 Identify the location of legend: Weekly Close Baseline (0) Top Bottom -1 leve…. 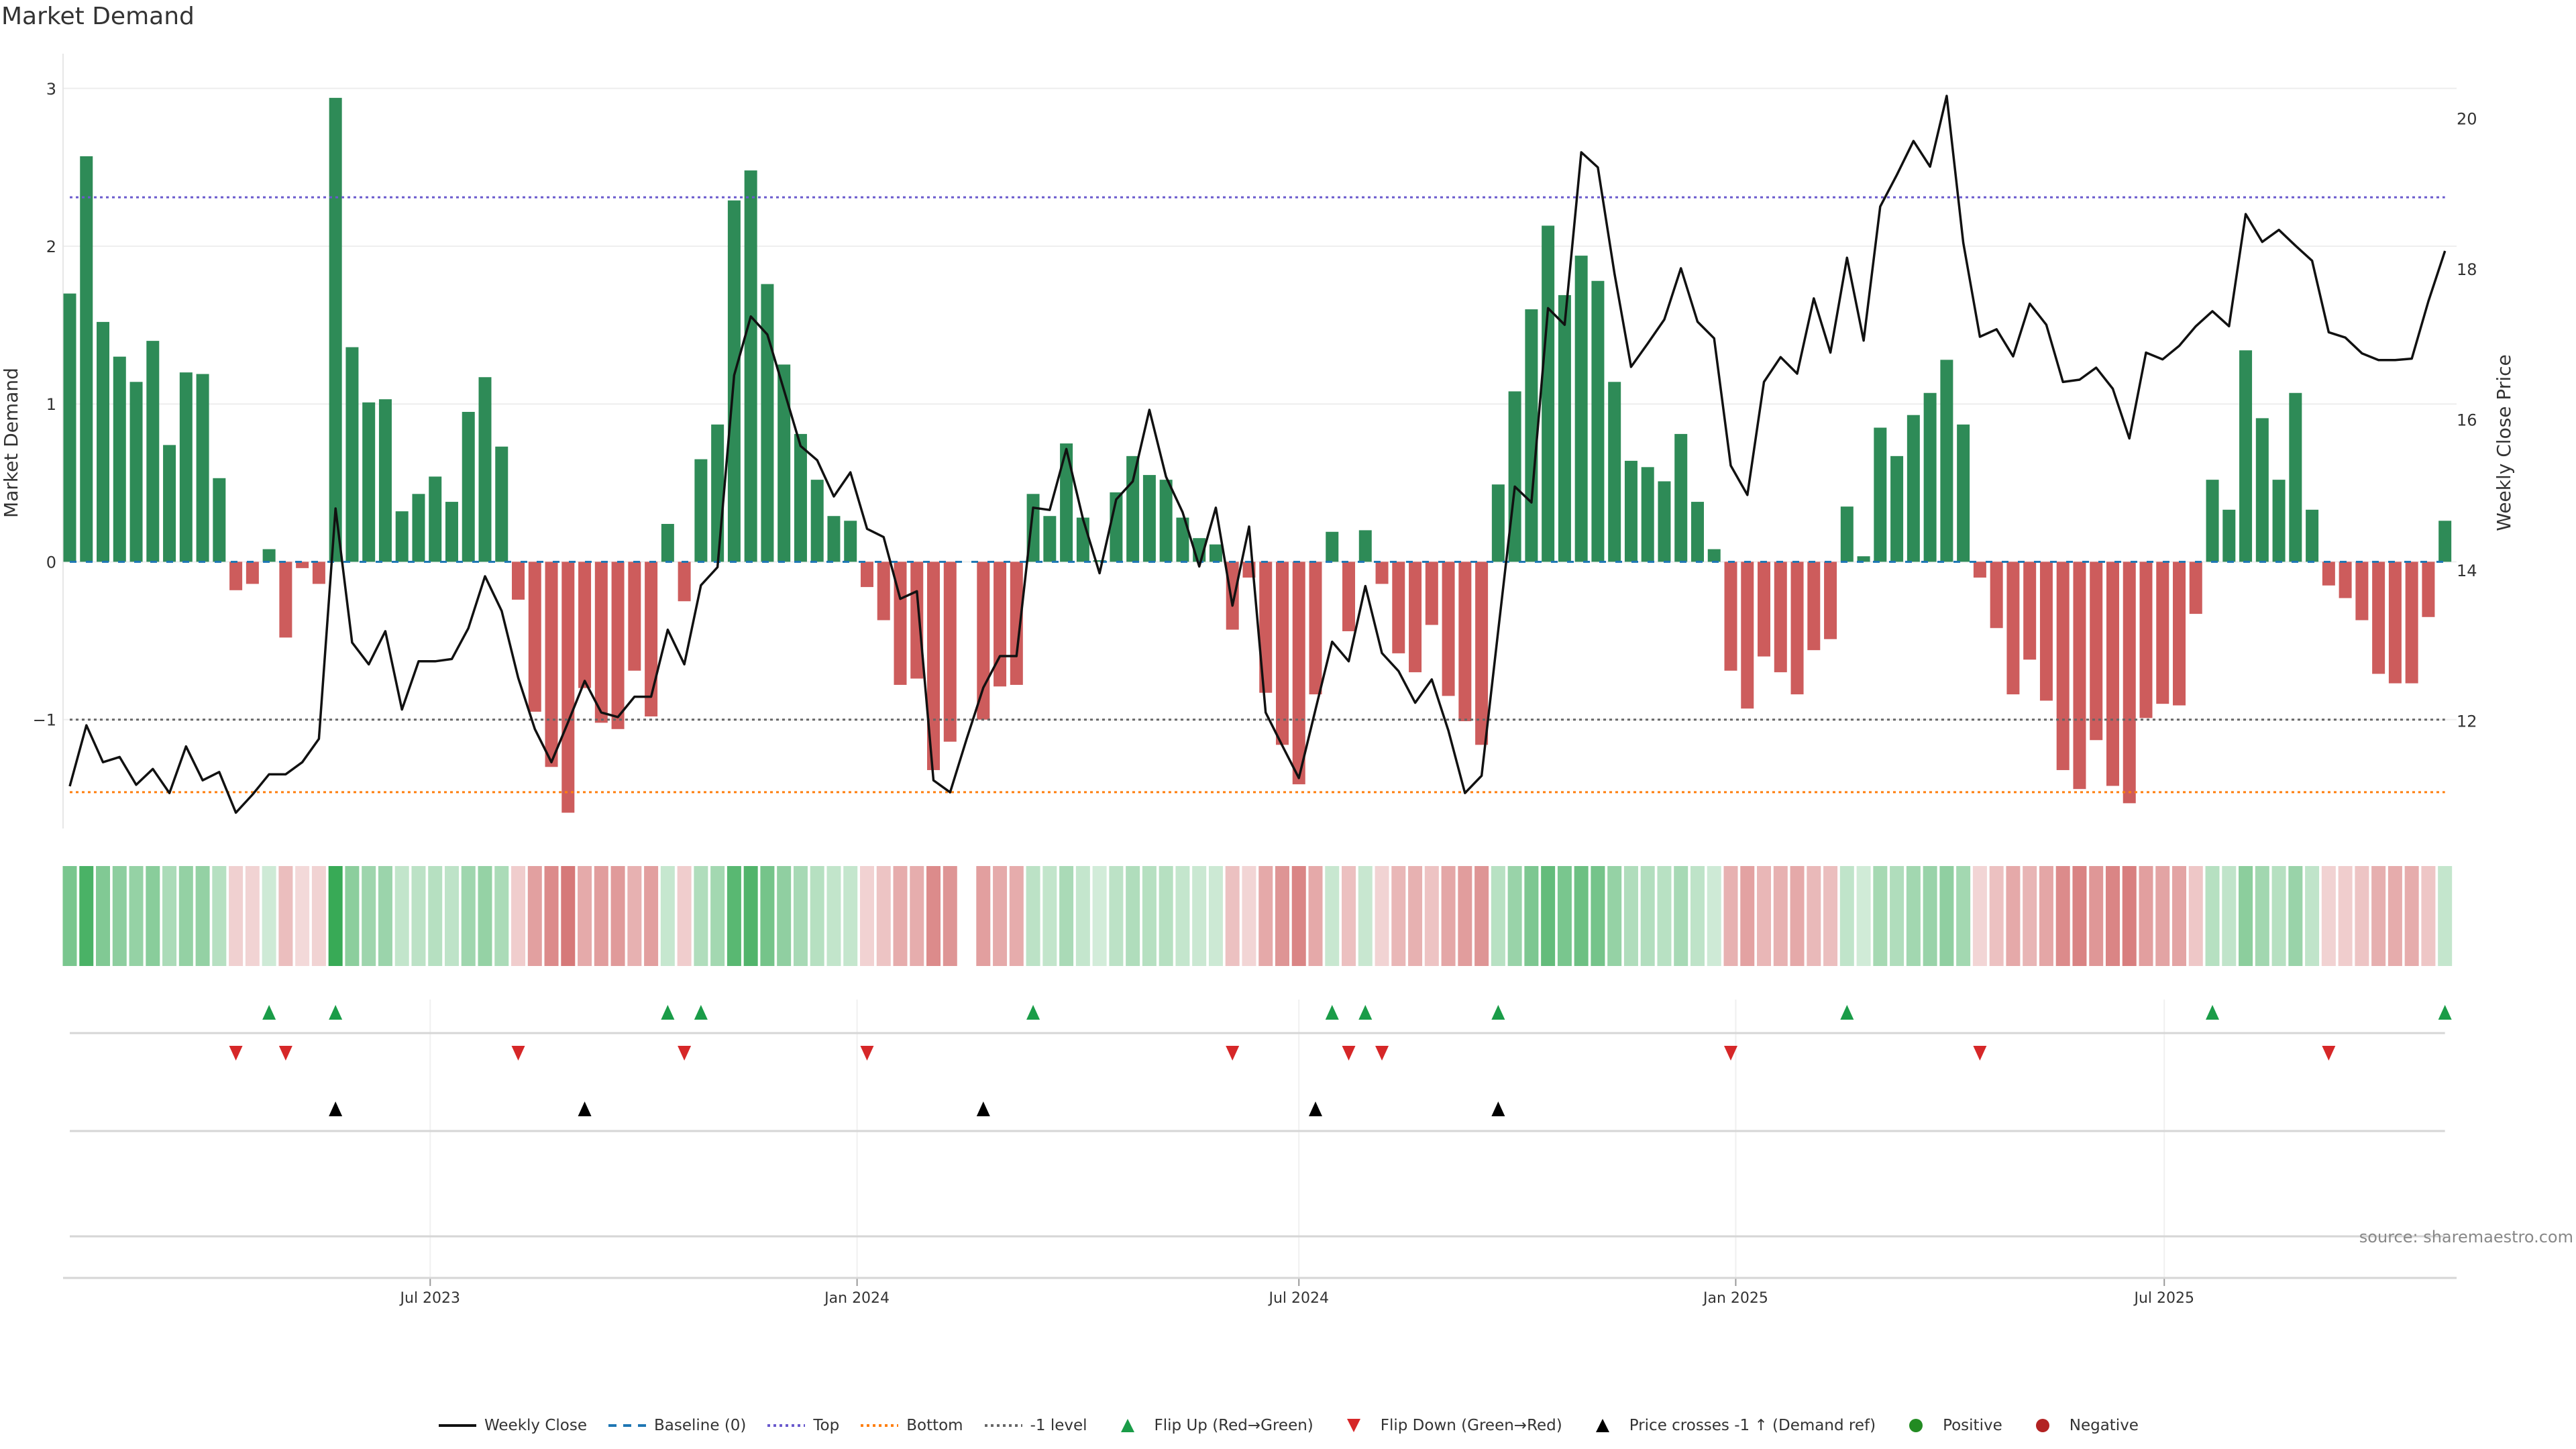
(1288, 1425).